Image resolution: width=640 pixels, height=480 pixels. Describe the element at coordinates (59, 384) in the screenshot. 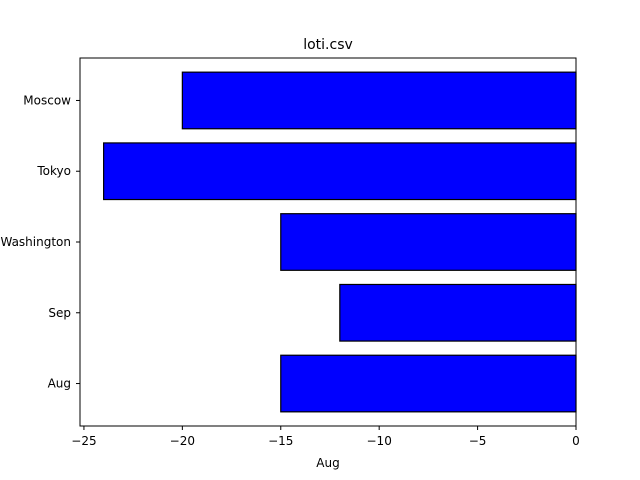

I see `y-tick-label: Aug` at that location.